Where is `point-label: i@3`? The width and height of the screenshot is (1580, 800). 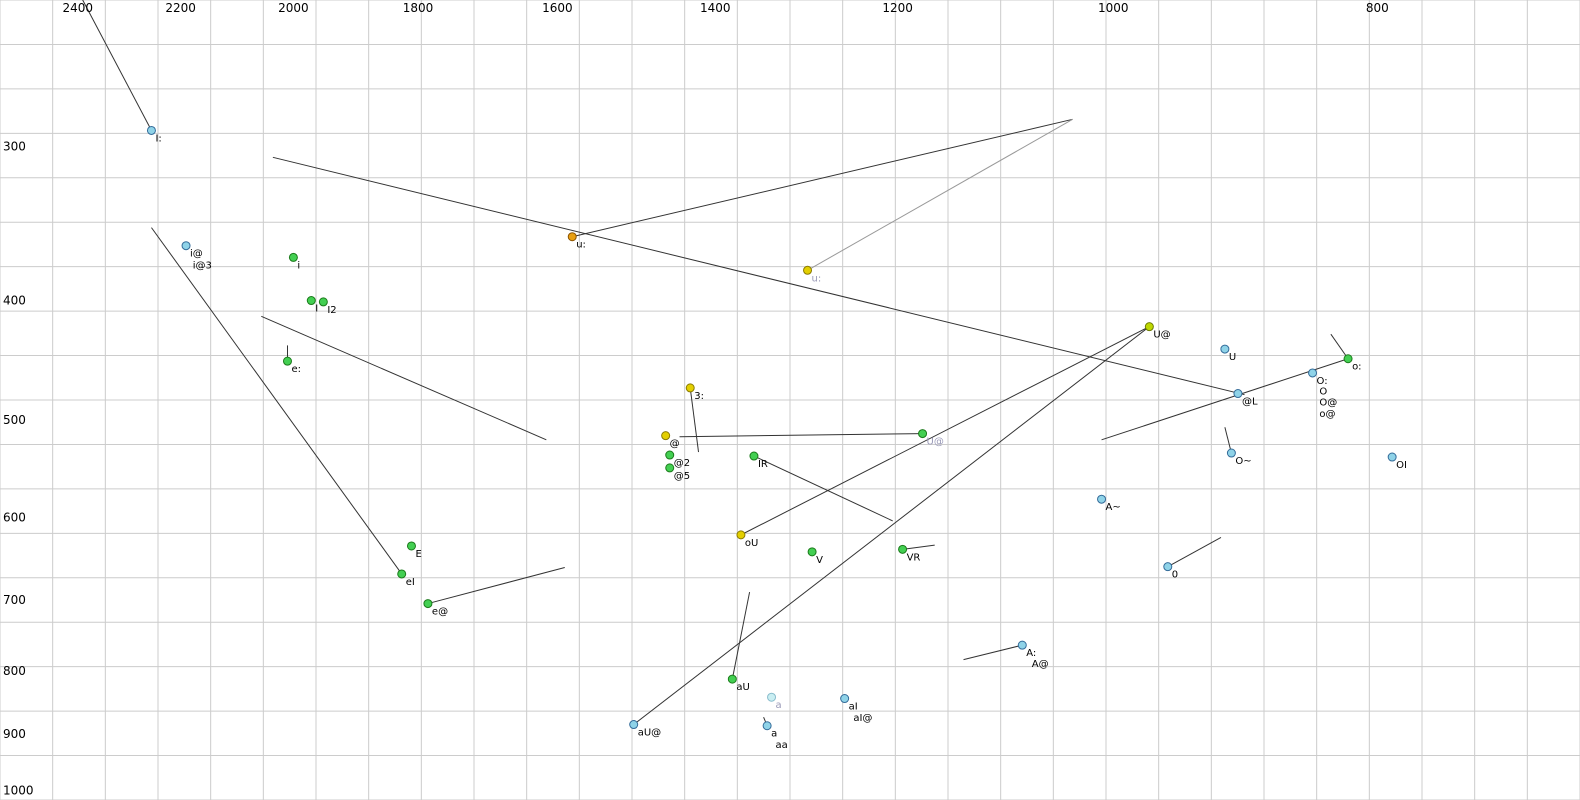
point-label: i@3 is located at coordinates (202, 265).